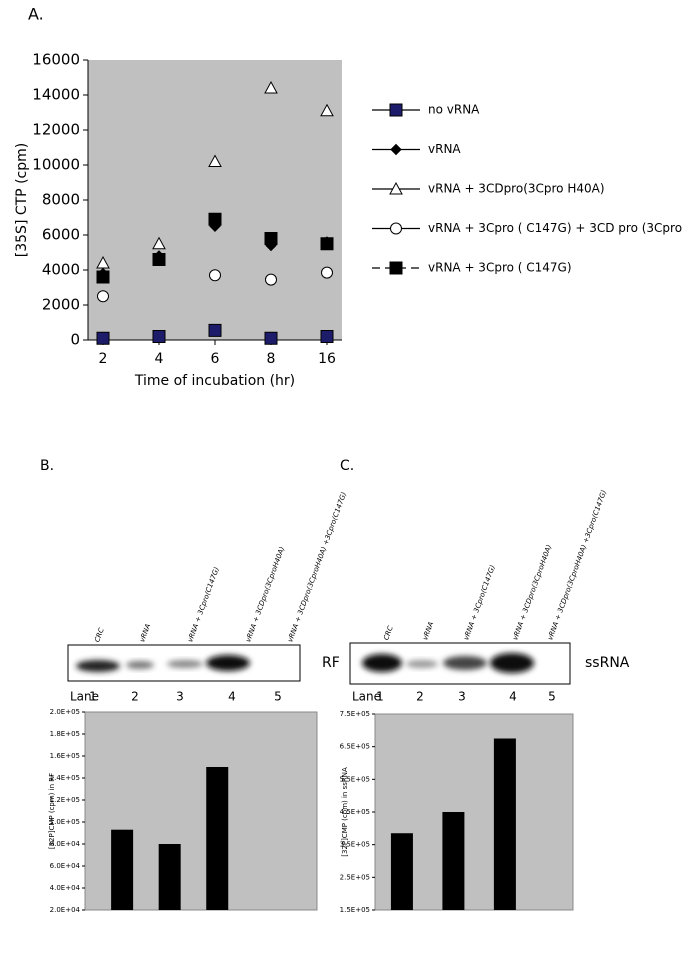 The height and width of the screenshot is (974, 685). Describe the element at coordinates (65, 756) in the screenshot. I see `y-tick-label: 1.6E+05` at that location.